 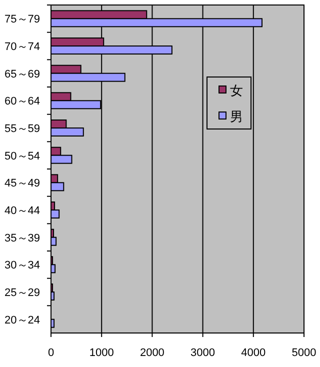 What do you see at coordinates (22, 293) in the screenshot?
I see `y-tick-label: 25～29` at bounding box center [22, 293].